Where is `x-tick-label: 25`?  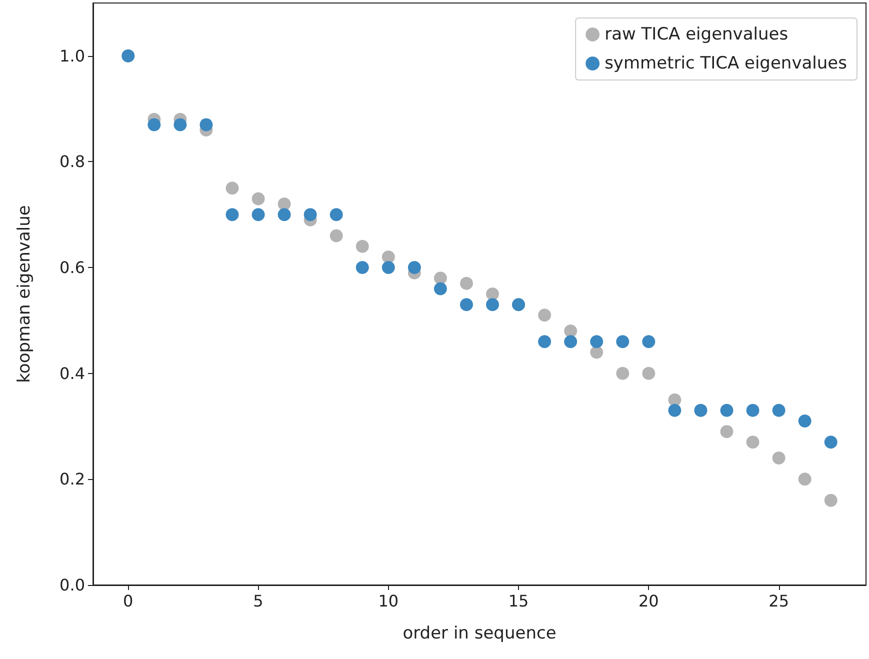
x-tick-label: 25 is located at coordinates (778, 601).